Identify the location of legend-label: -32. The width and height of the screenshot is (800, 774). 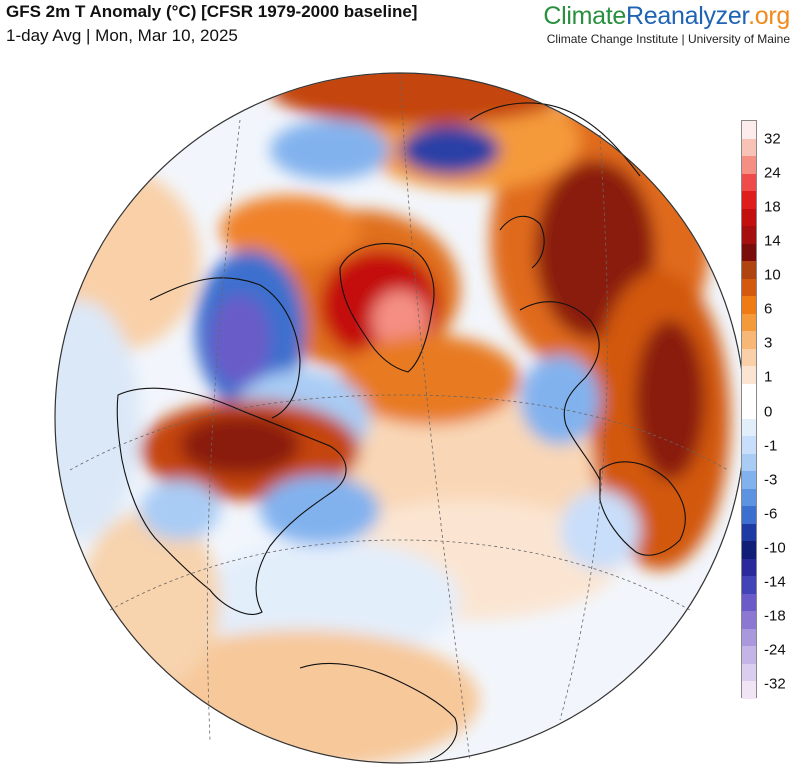
(775, 684).